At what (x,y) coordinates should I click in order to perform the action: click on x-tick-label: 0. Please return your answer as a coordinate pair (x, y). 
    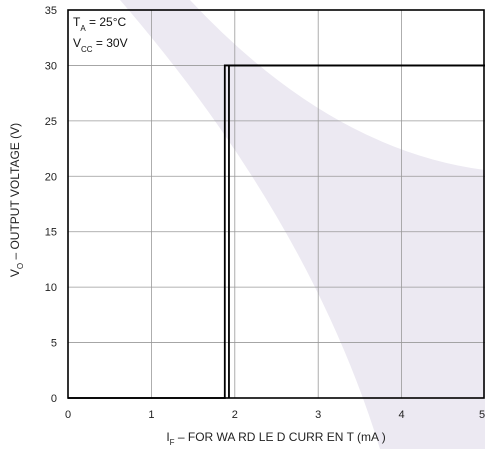
    Looking at the image, I should click on (68, 415).